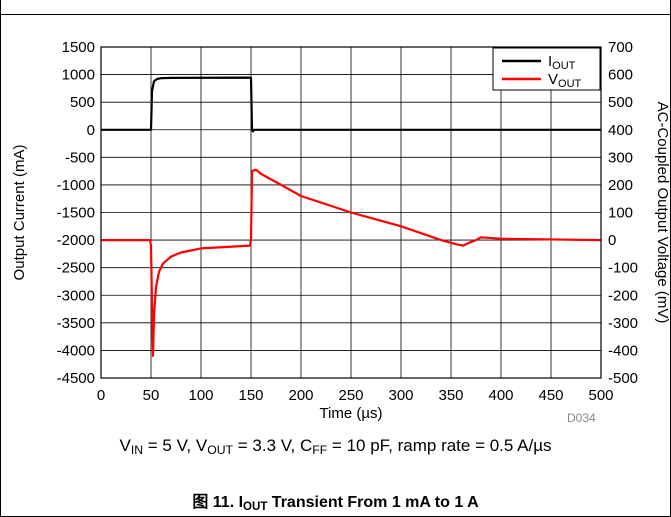  Describe the element at coordinates (623, 268) in the screenshot. I see `y-right-tick-label: -100` at that location.